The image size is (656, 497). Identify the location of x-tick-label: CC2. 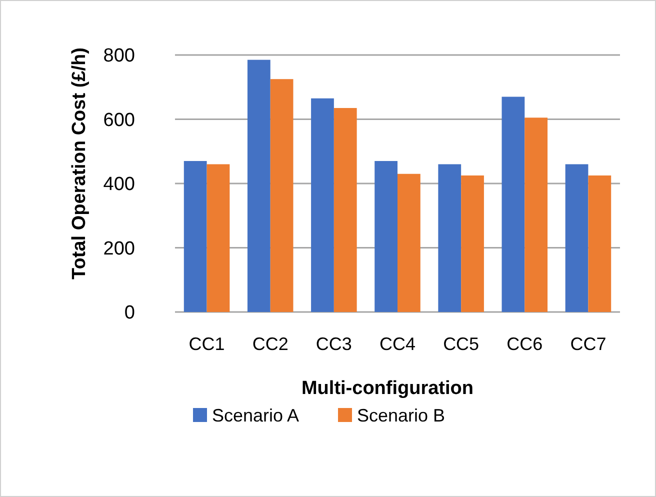
(270, 344).